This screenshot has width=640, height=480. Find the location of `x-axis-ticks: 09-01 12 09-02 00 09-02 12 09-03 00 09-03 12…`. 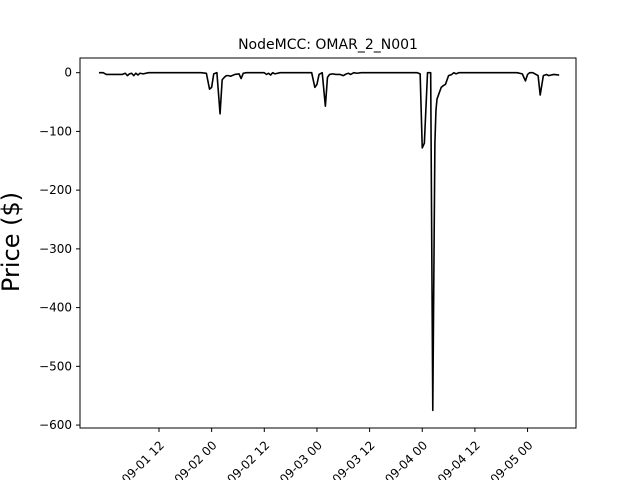

x-axis-ticks: 09-01 12 09-02 00 09-02 12 09-03 00 09-03 12… is located at coordinates (327, 454).